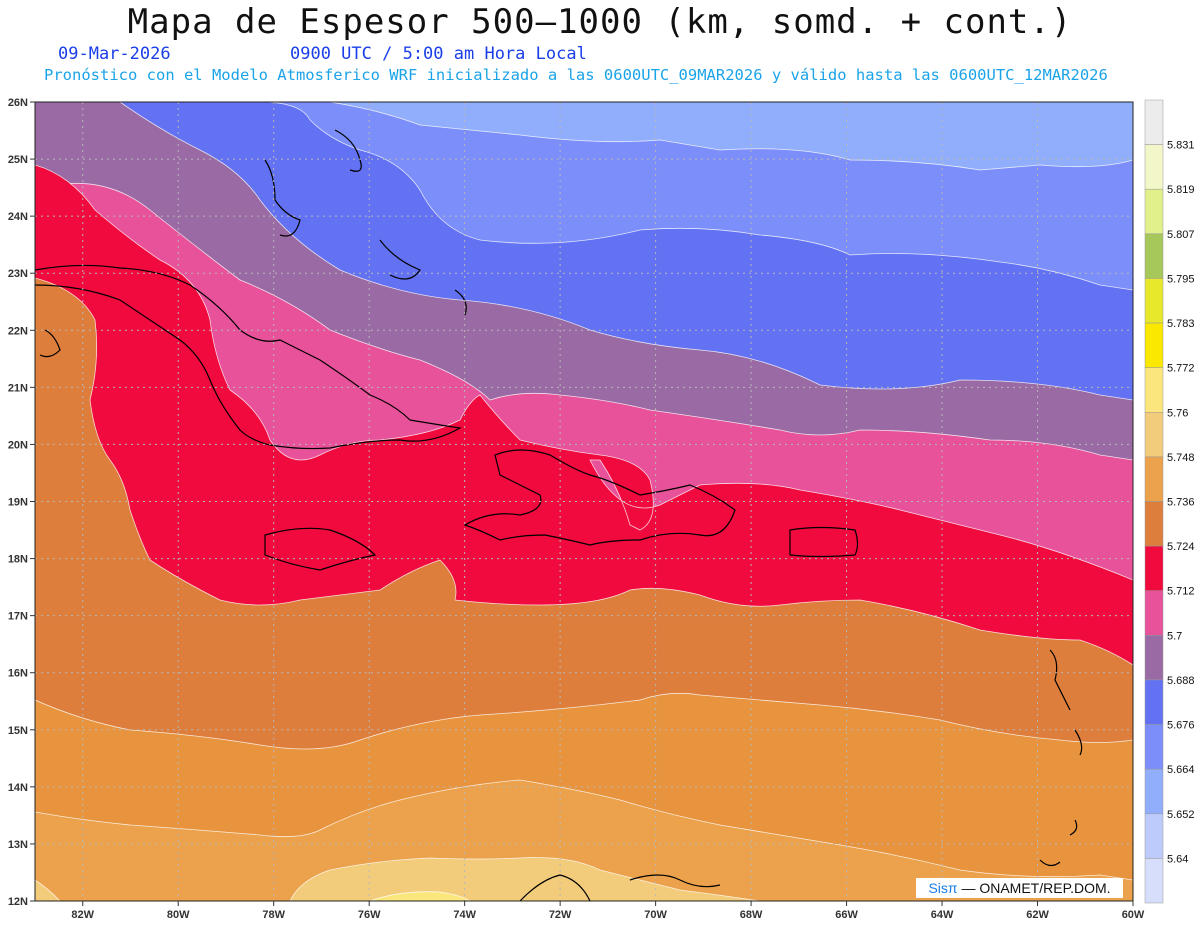  Describe the element at coordinates (273, 915) in the screenshot. I see `lon-label: 78W` at that location.